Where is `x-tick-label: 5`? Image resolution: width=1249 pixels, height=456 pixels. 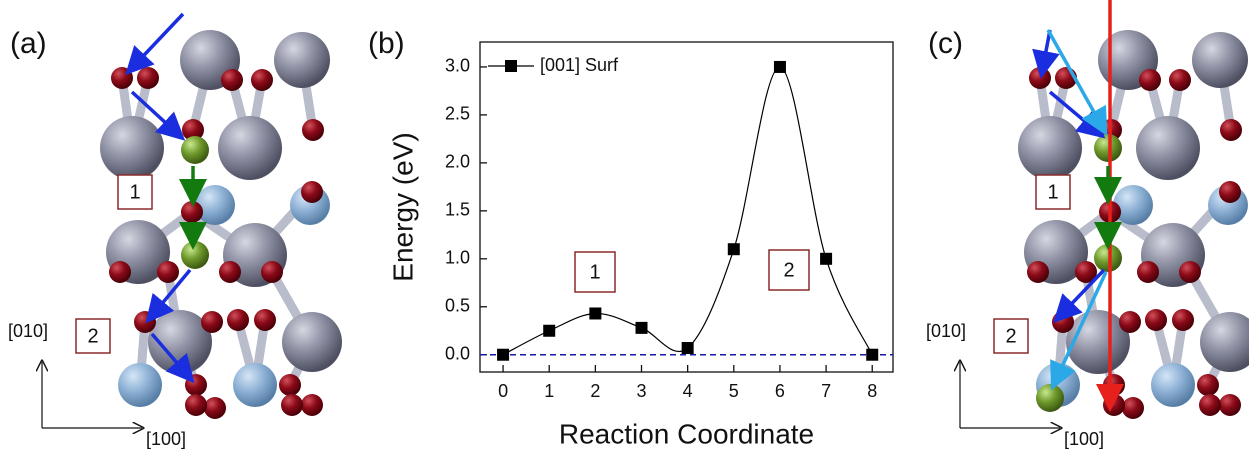 x-tick-label: 5 is located at coordinates (734, 391).